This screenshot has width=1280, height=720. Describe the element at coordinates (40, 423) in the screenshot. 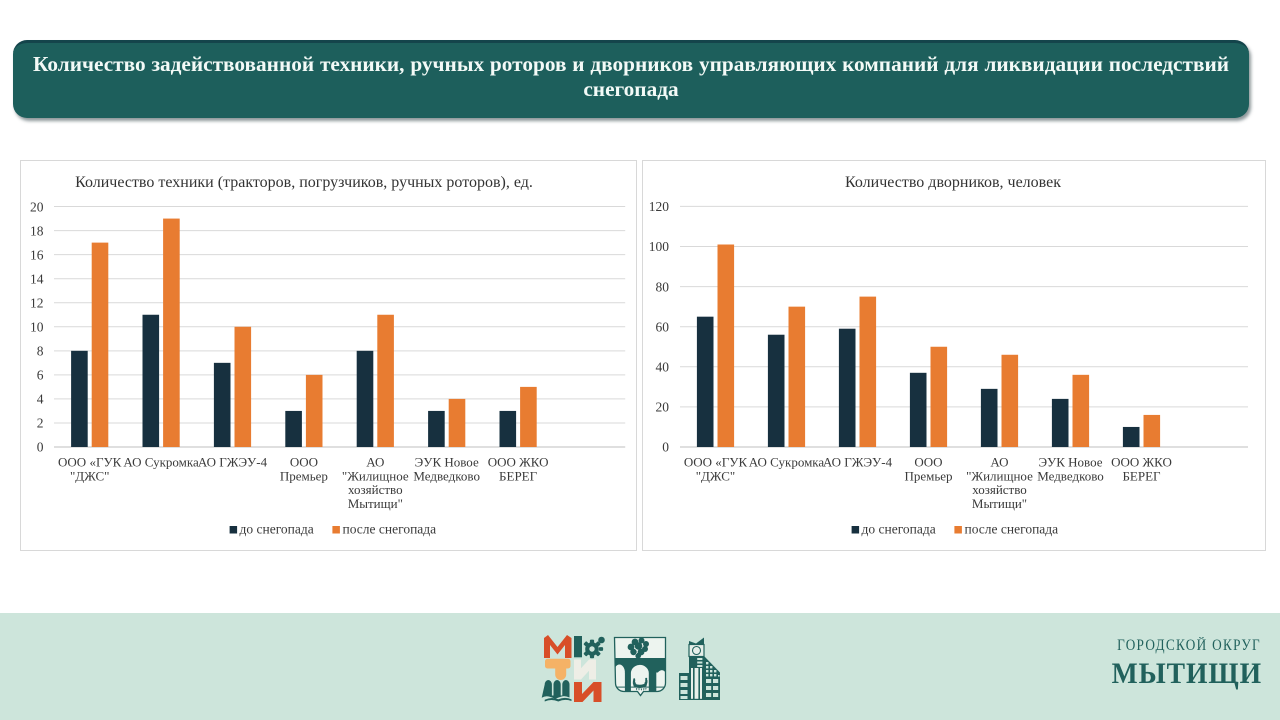

I see `svg-text: 2` at that location.